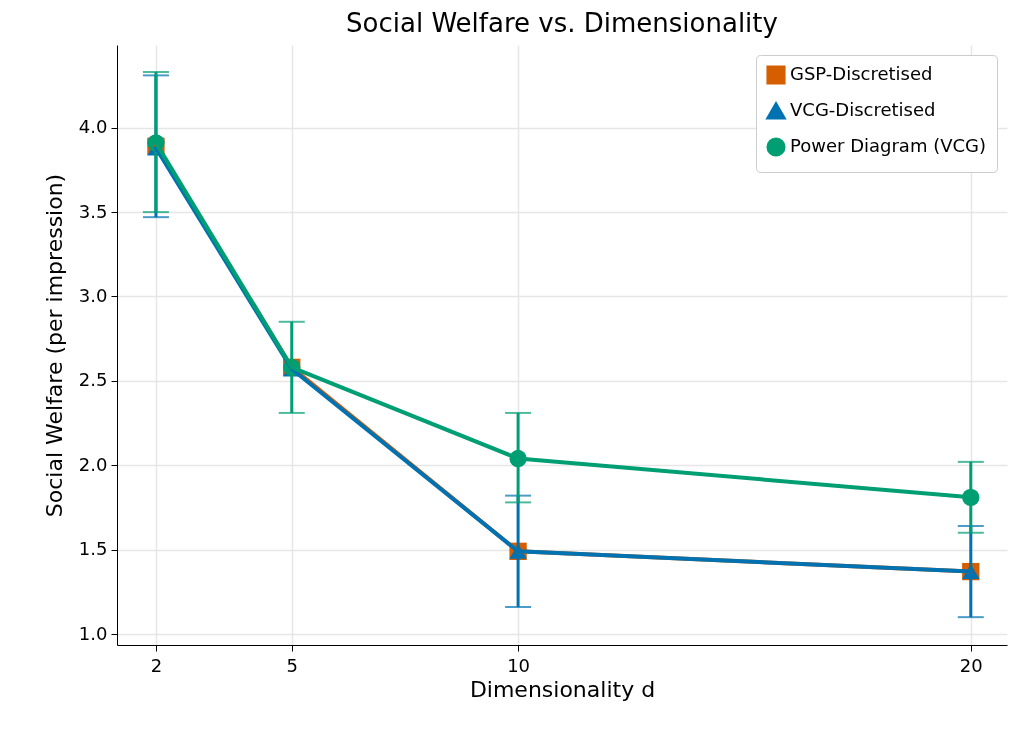 The height and width of the screenshot is (746, 1030). What do you see at coordinates (93, 295) in the screenshot?
I see `y-tick-label: 3.0` at bounding box center [93, 295].